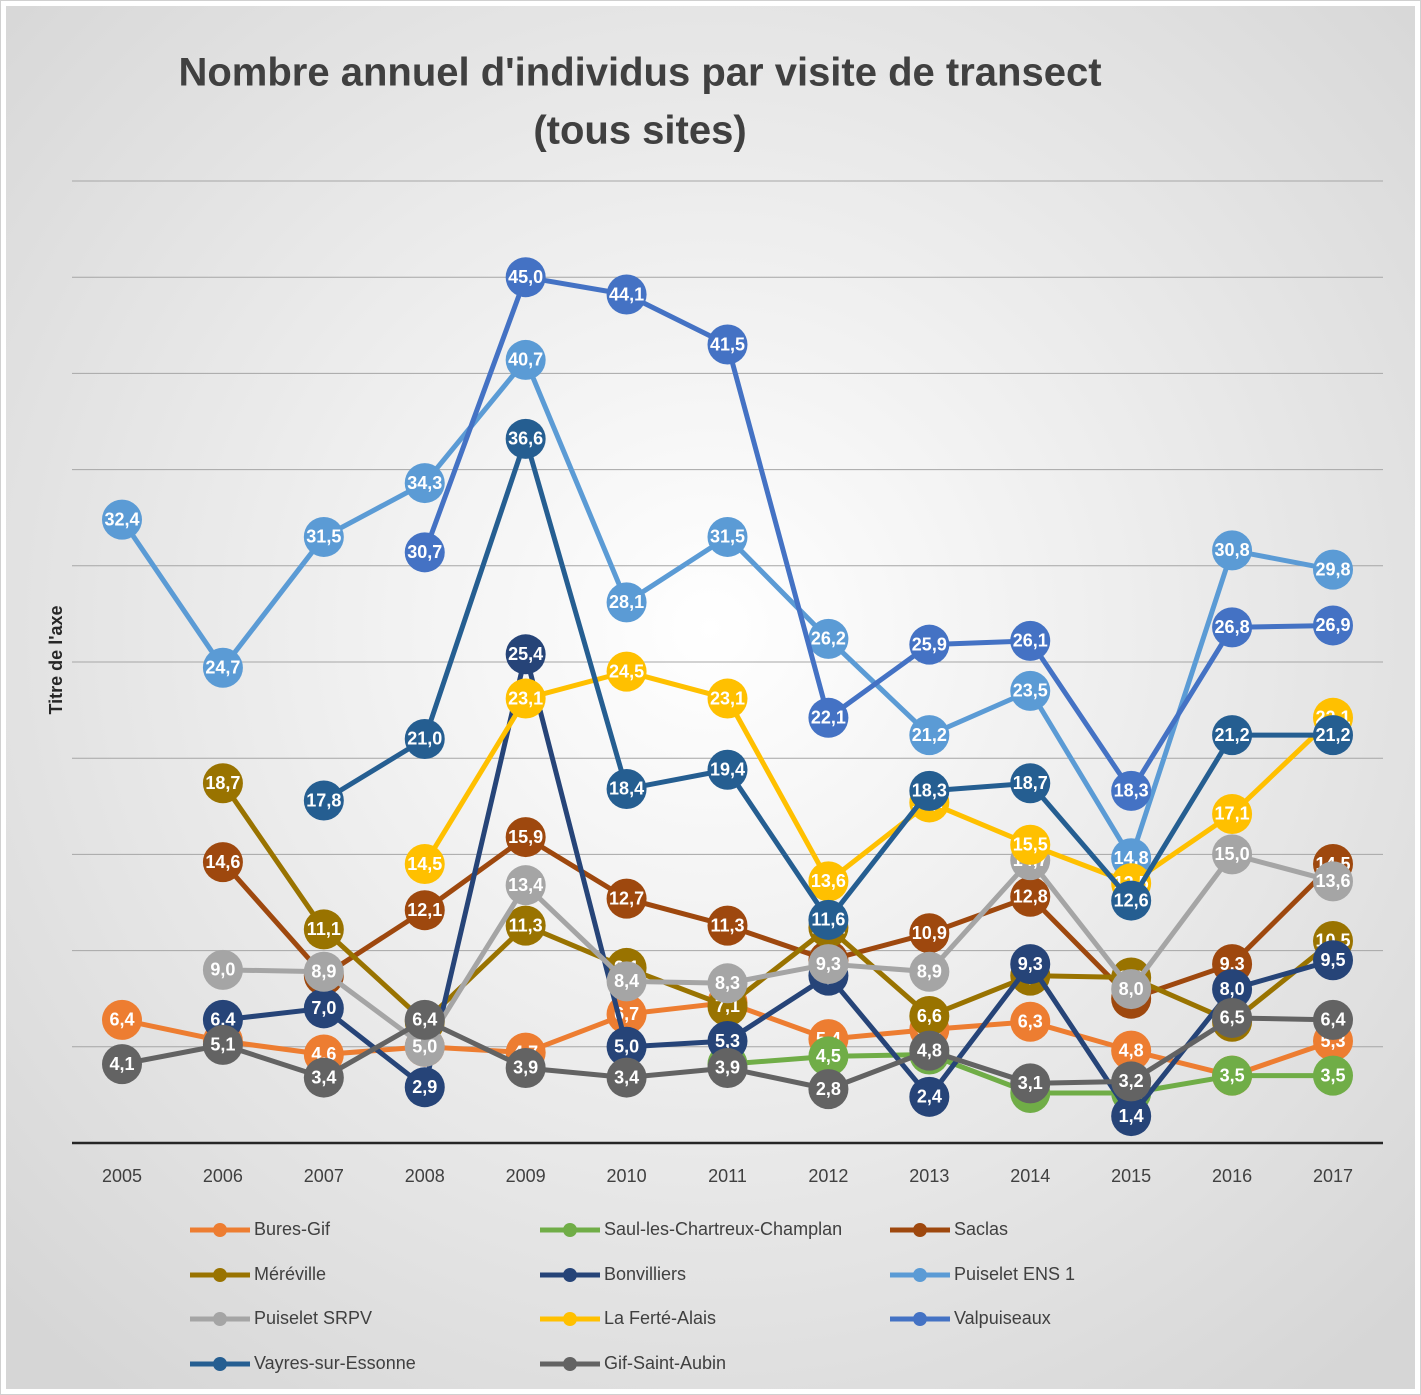  What do you see at coordinates (727, 1176) in the screenshot?
I see `x-tick-label: 2011` at bounding box center [727, 1176].